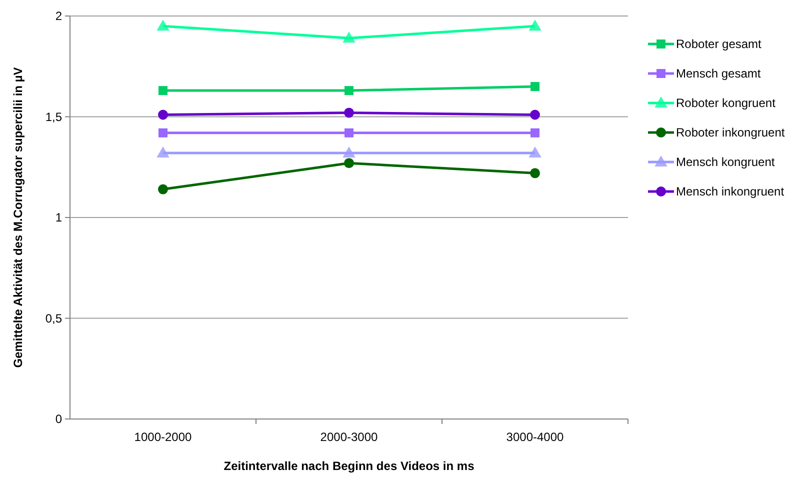  I want to click on legend-label: Mensch gesamt, so click(719, 73).